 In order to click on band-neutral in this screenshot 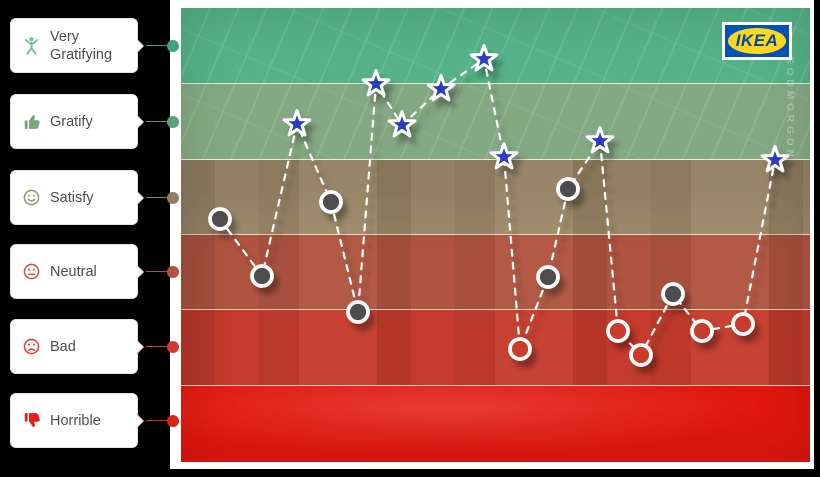, I will do `click(495, 271)`.